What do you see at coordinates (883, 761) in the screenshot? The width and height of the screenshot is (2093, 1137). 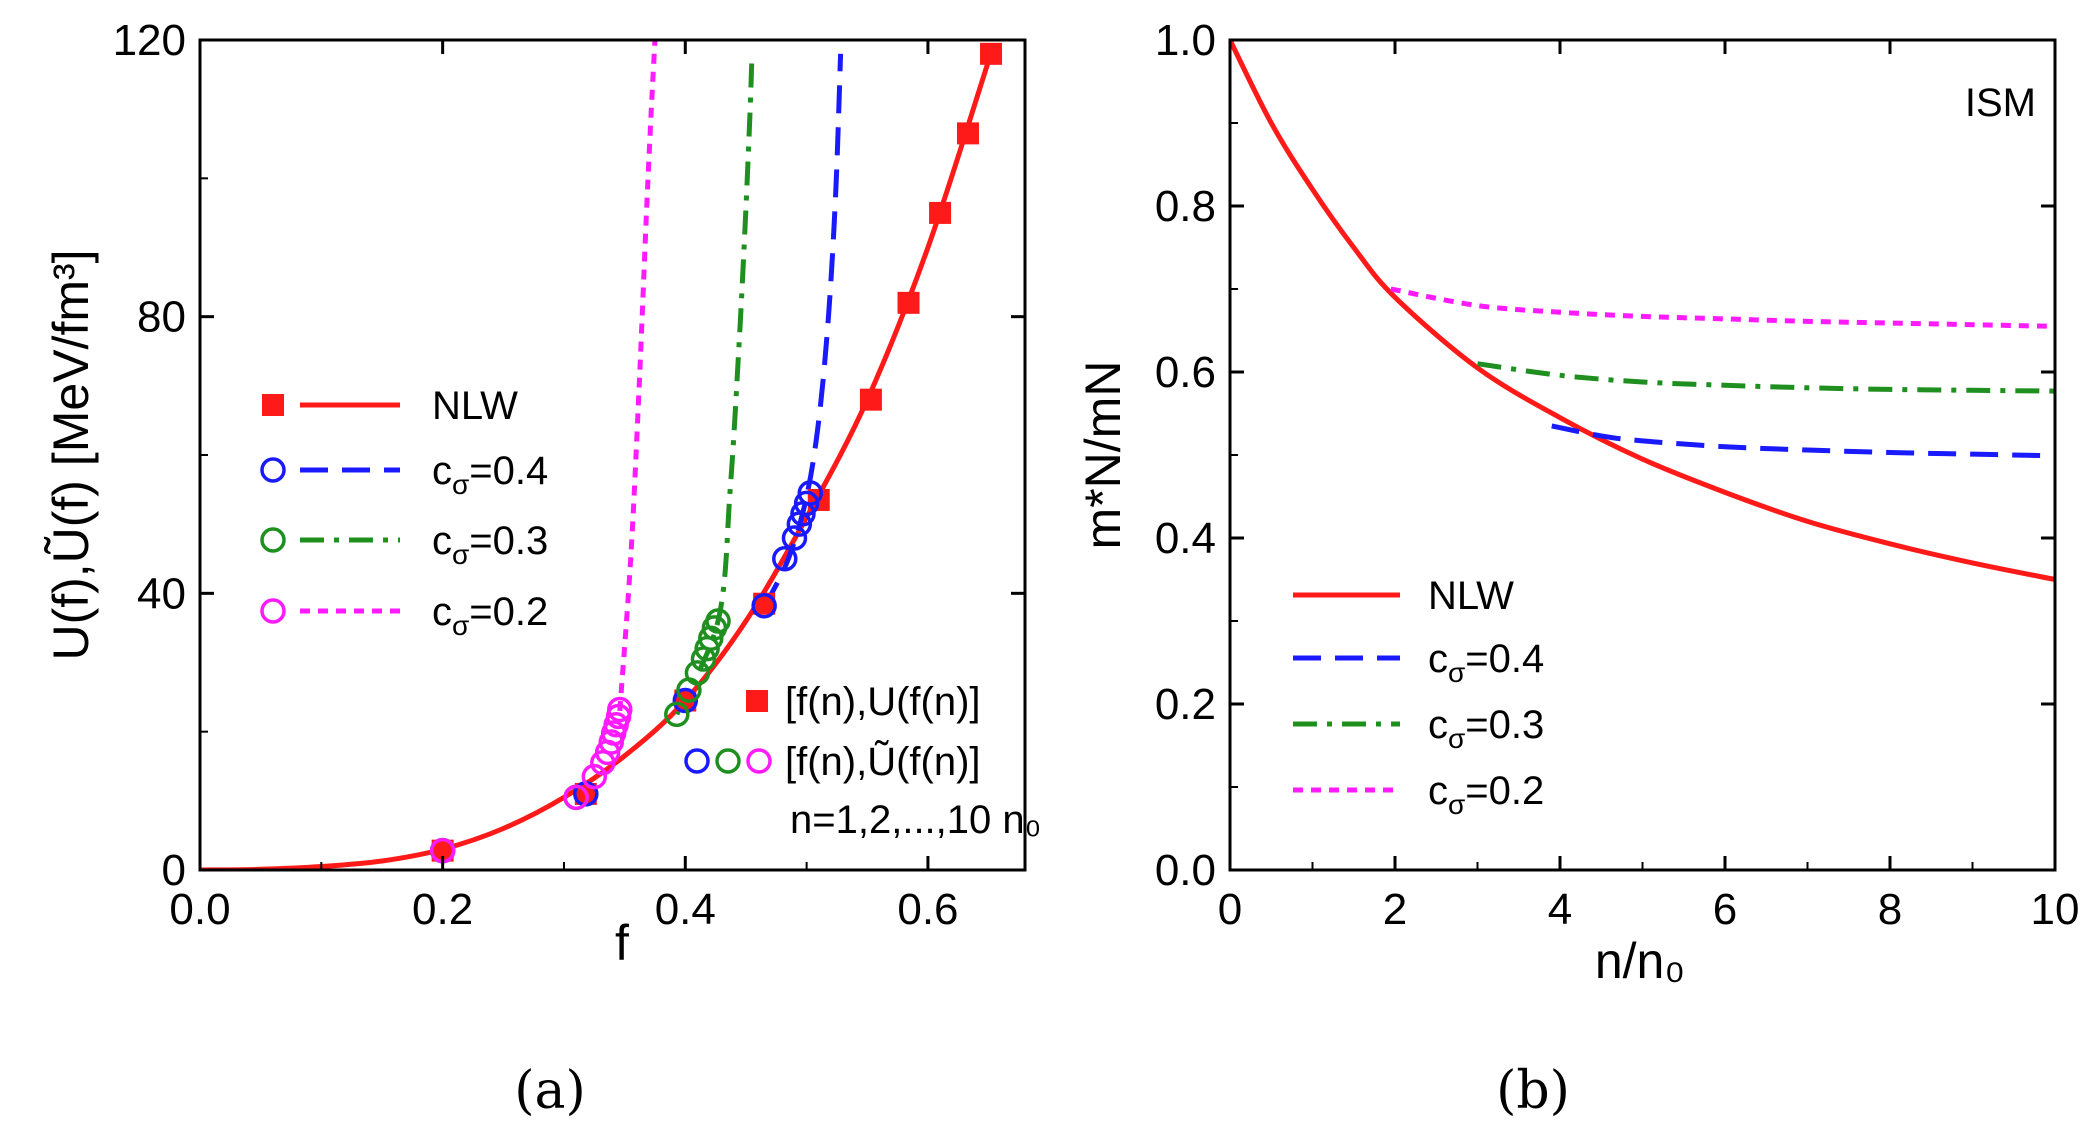 I see `annotation-model-points: [f(n),Ũ(f(n)]` at bounding box center [883, 761].